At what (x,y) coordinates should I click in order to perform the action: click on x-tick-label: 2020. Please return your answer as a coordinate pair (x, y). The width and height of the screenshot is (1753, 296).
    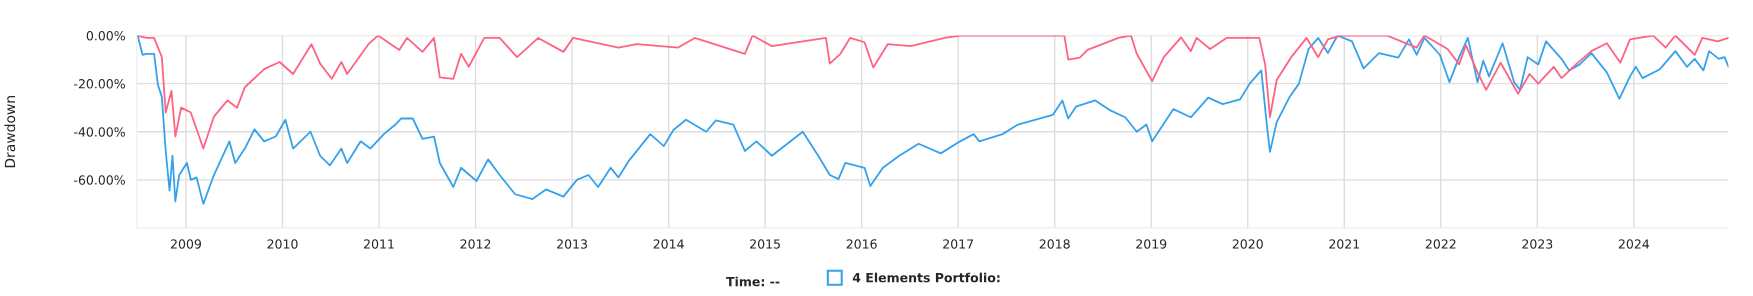
    Looking at the image, I should click on (1247, 244).